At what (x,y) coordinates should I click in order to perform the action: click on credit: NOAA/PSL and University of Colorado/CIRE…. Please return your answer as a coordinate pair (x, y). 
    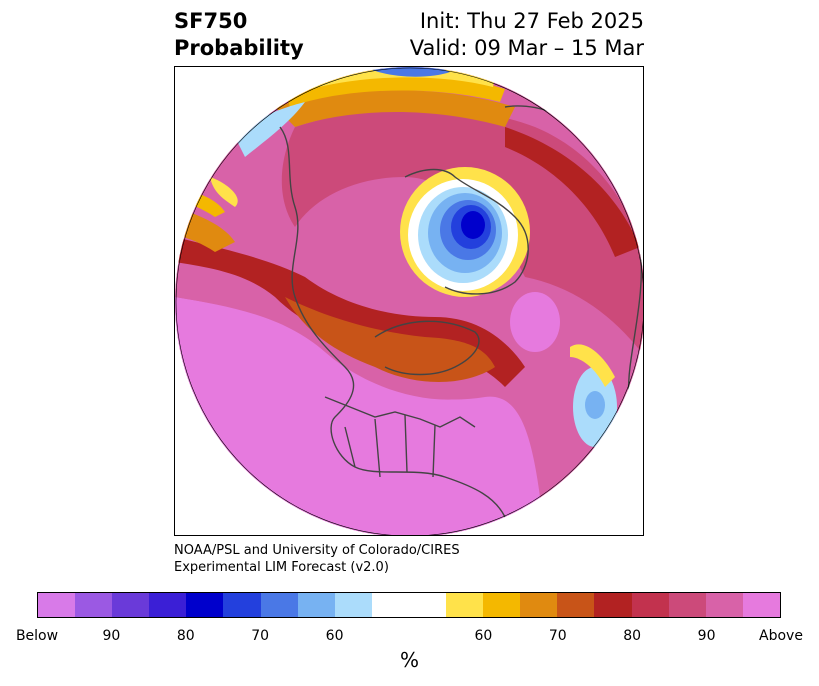
    Looking at the image, I should click on (317, 559).